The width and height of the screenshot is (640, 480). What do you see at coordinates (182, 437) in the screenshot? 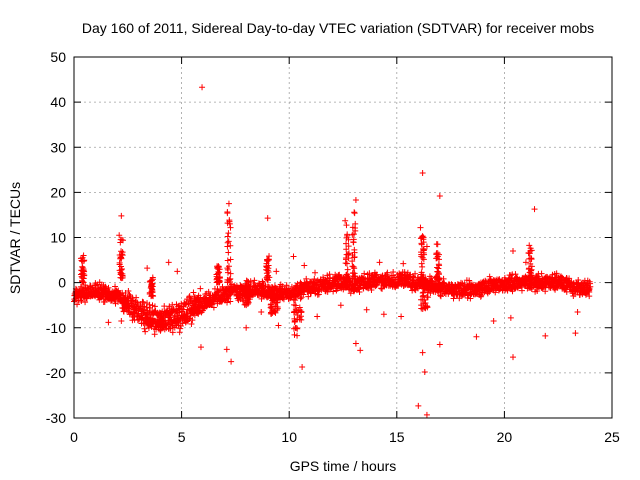
I see `x-tick-label: 5` at bounding box center [182, 437].